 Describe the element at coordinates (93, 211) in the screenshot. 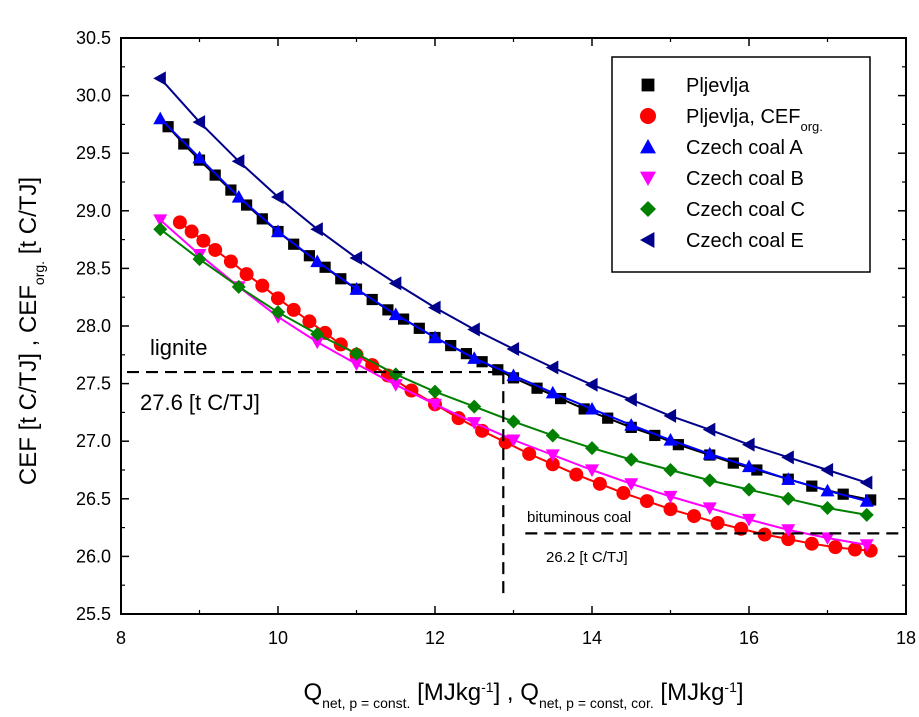

I see `y-tick-label: 29.0` at that location.